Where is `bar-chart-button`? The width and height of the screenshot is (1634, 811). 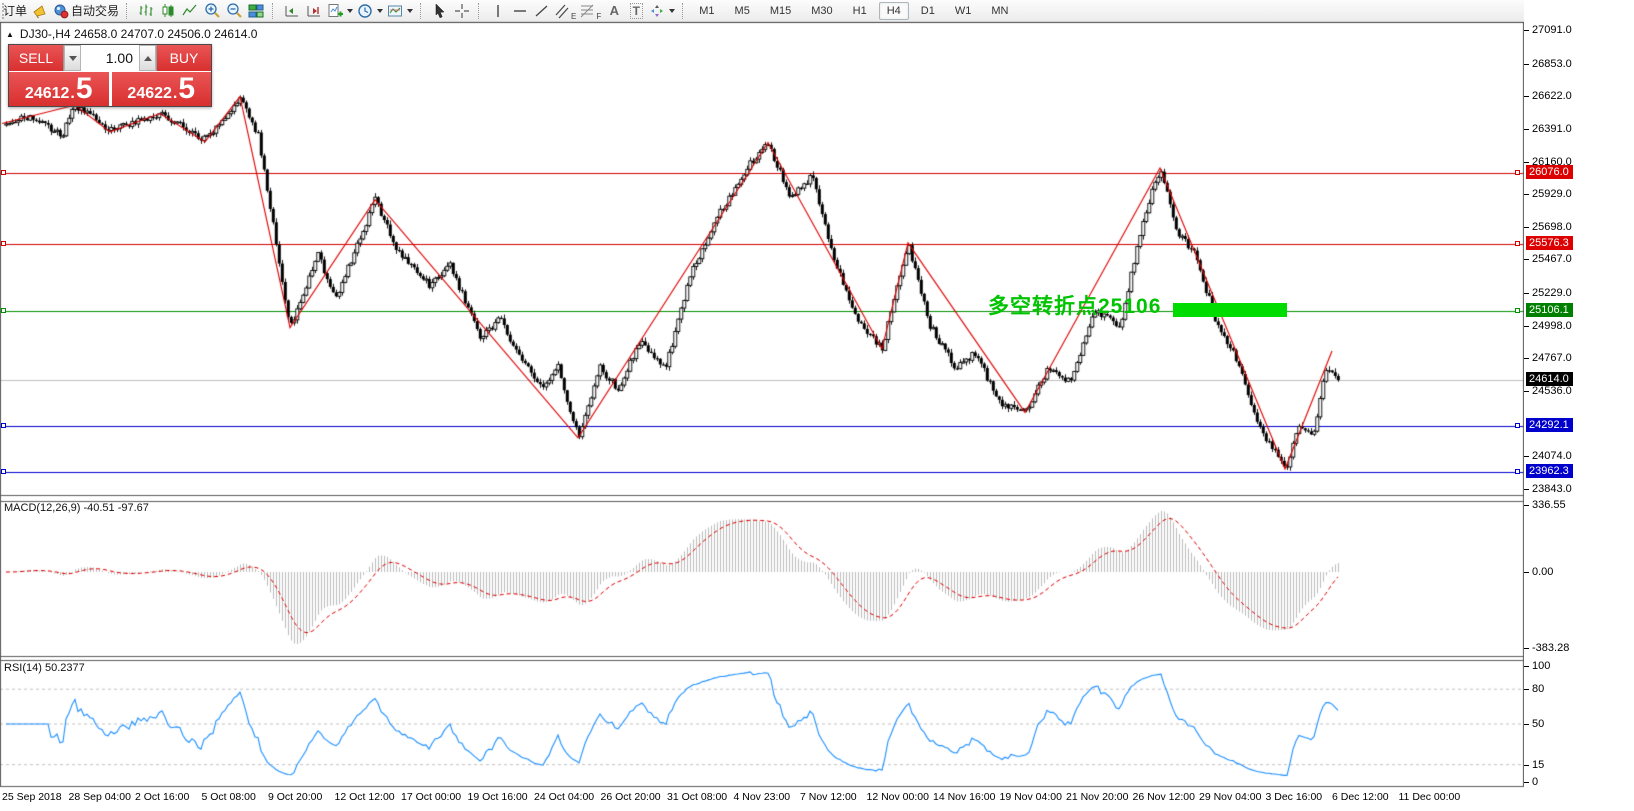 bar-chart-button is located at coordinates (146, 11).